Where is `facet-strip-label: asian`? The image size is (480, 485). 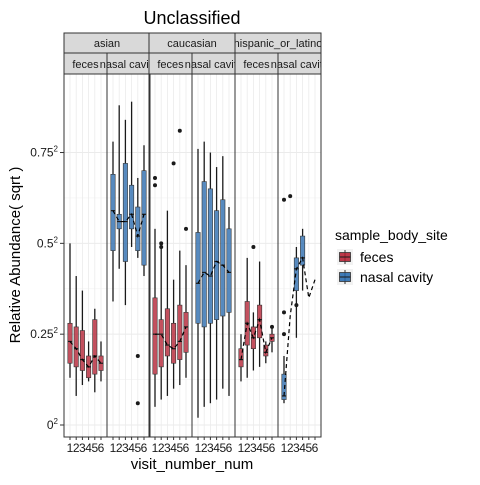
facet-strip-label: asian is located at coordinates (107, 44).